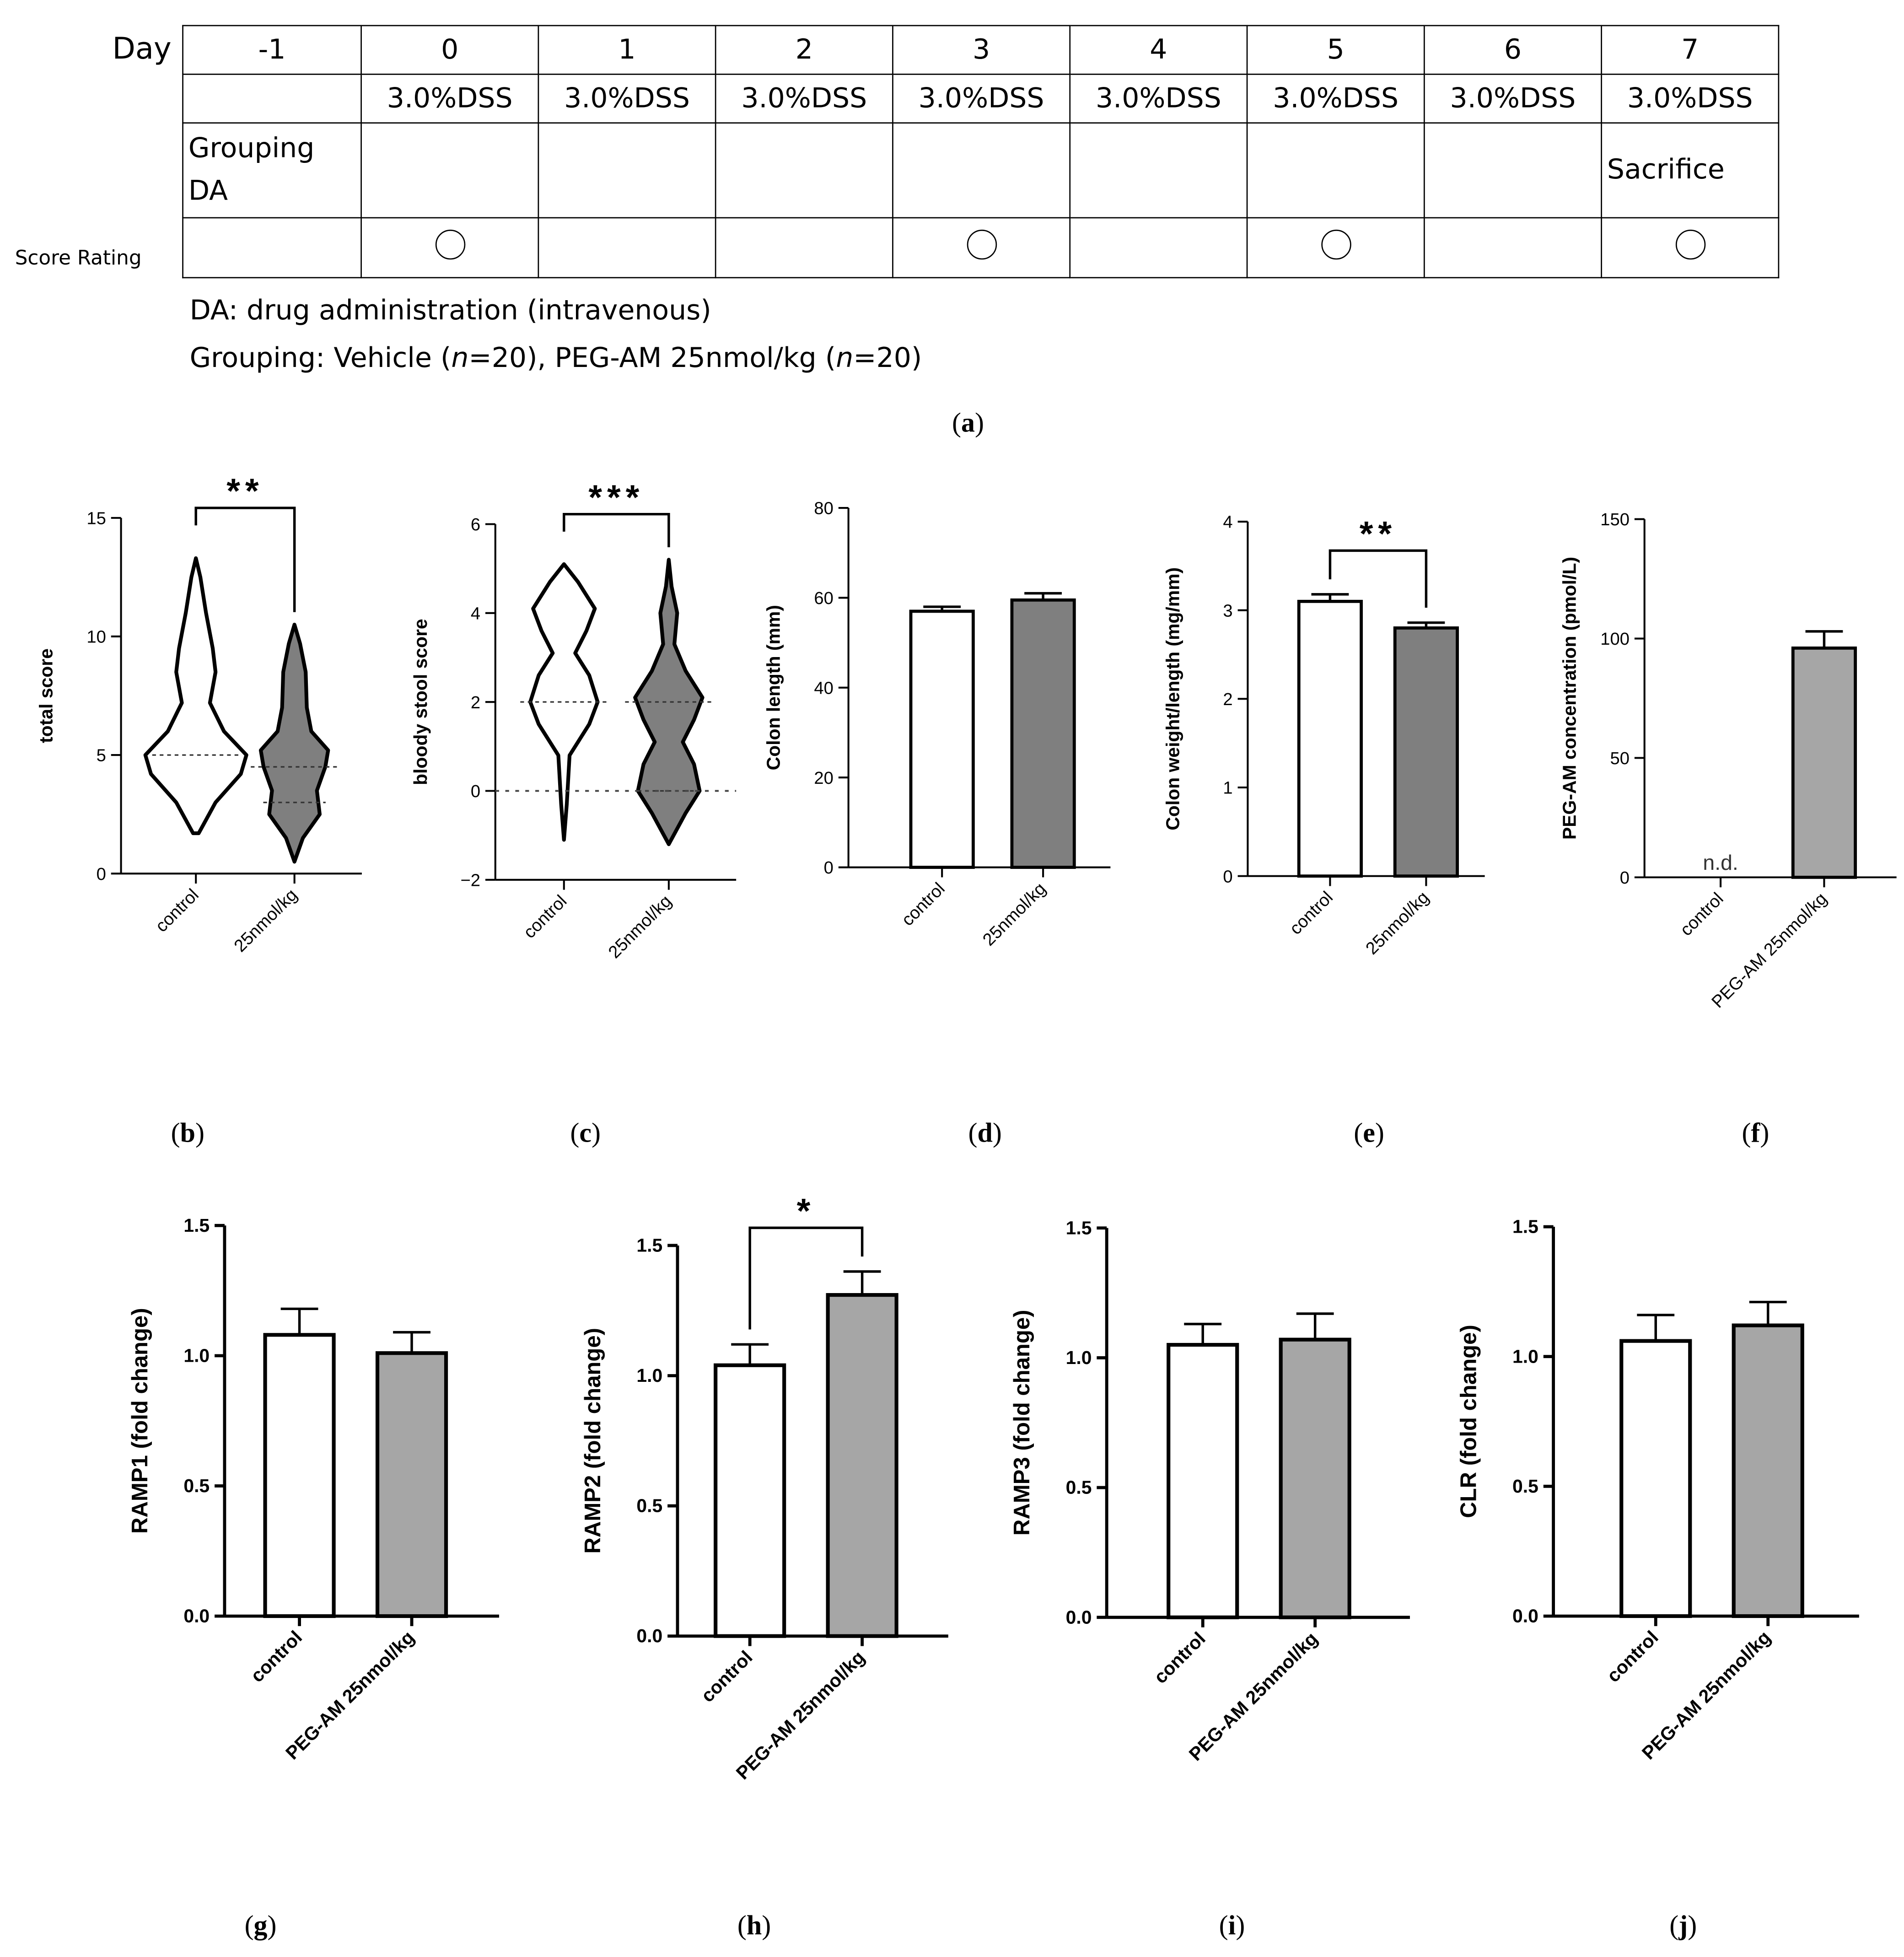  I want to click on day-cell: 7, so click(1690, 50).